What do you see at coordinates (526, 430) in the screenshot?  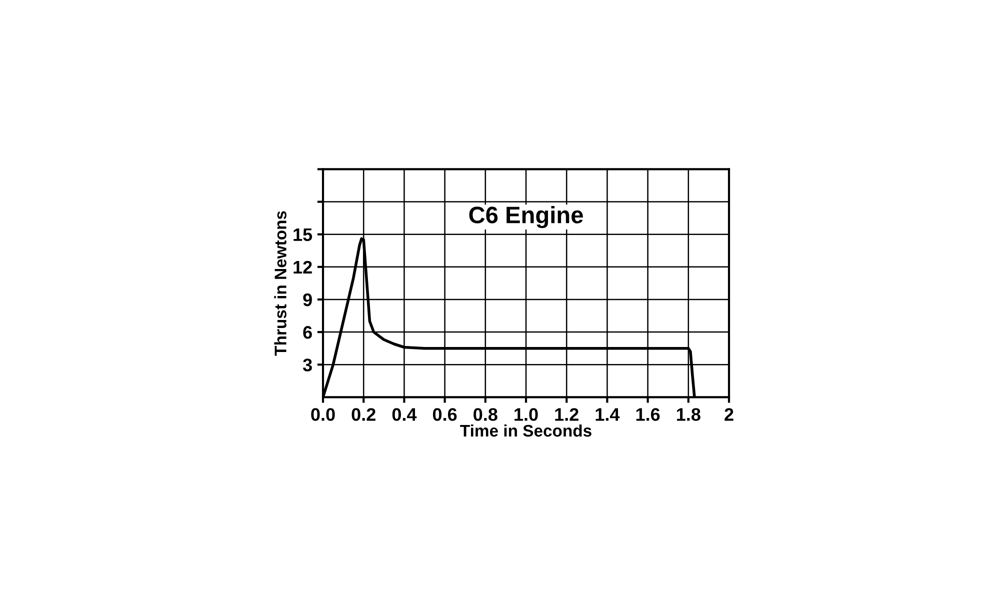 I see `x-axis-title: Time in Seconds` at bounding box center [526, 430].